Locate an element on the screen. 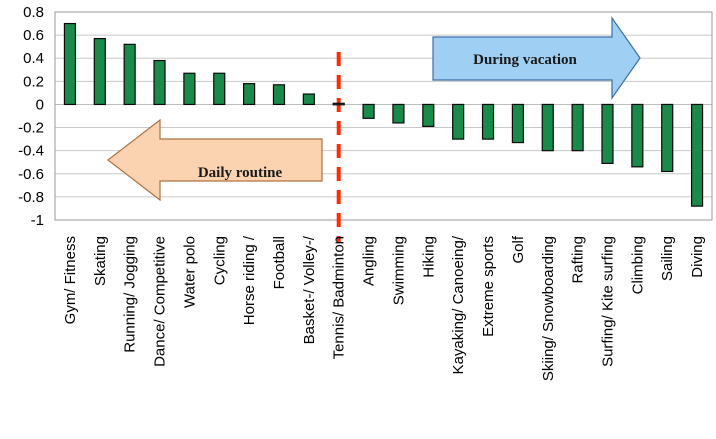 The image size is (716, 439). bar-hiking is located at coordinates (428, 115).